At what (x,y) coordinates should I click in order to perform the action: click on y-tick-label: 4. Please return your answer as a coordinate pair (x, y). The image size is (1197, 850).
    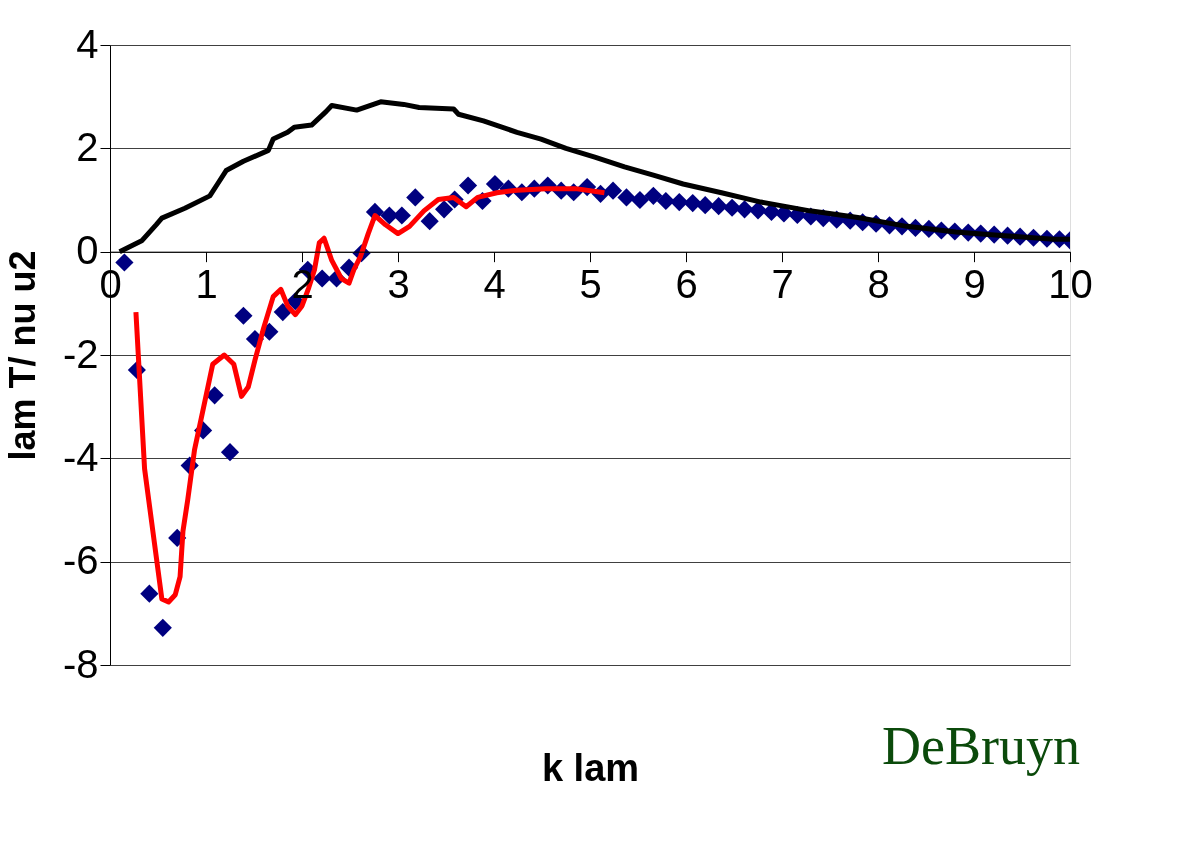
    Looking at the image, I should click on (87, 43).